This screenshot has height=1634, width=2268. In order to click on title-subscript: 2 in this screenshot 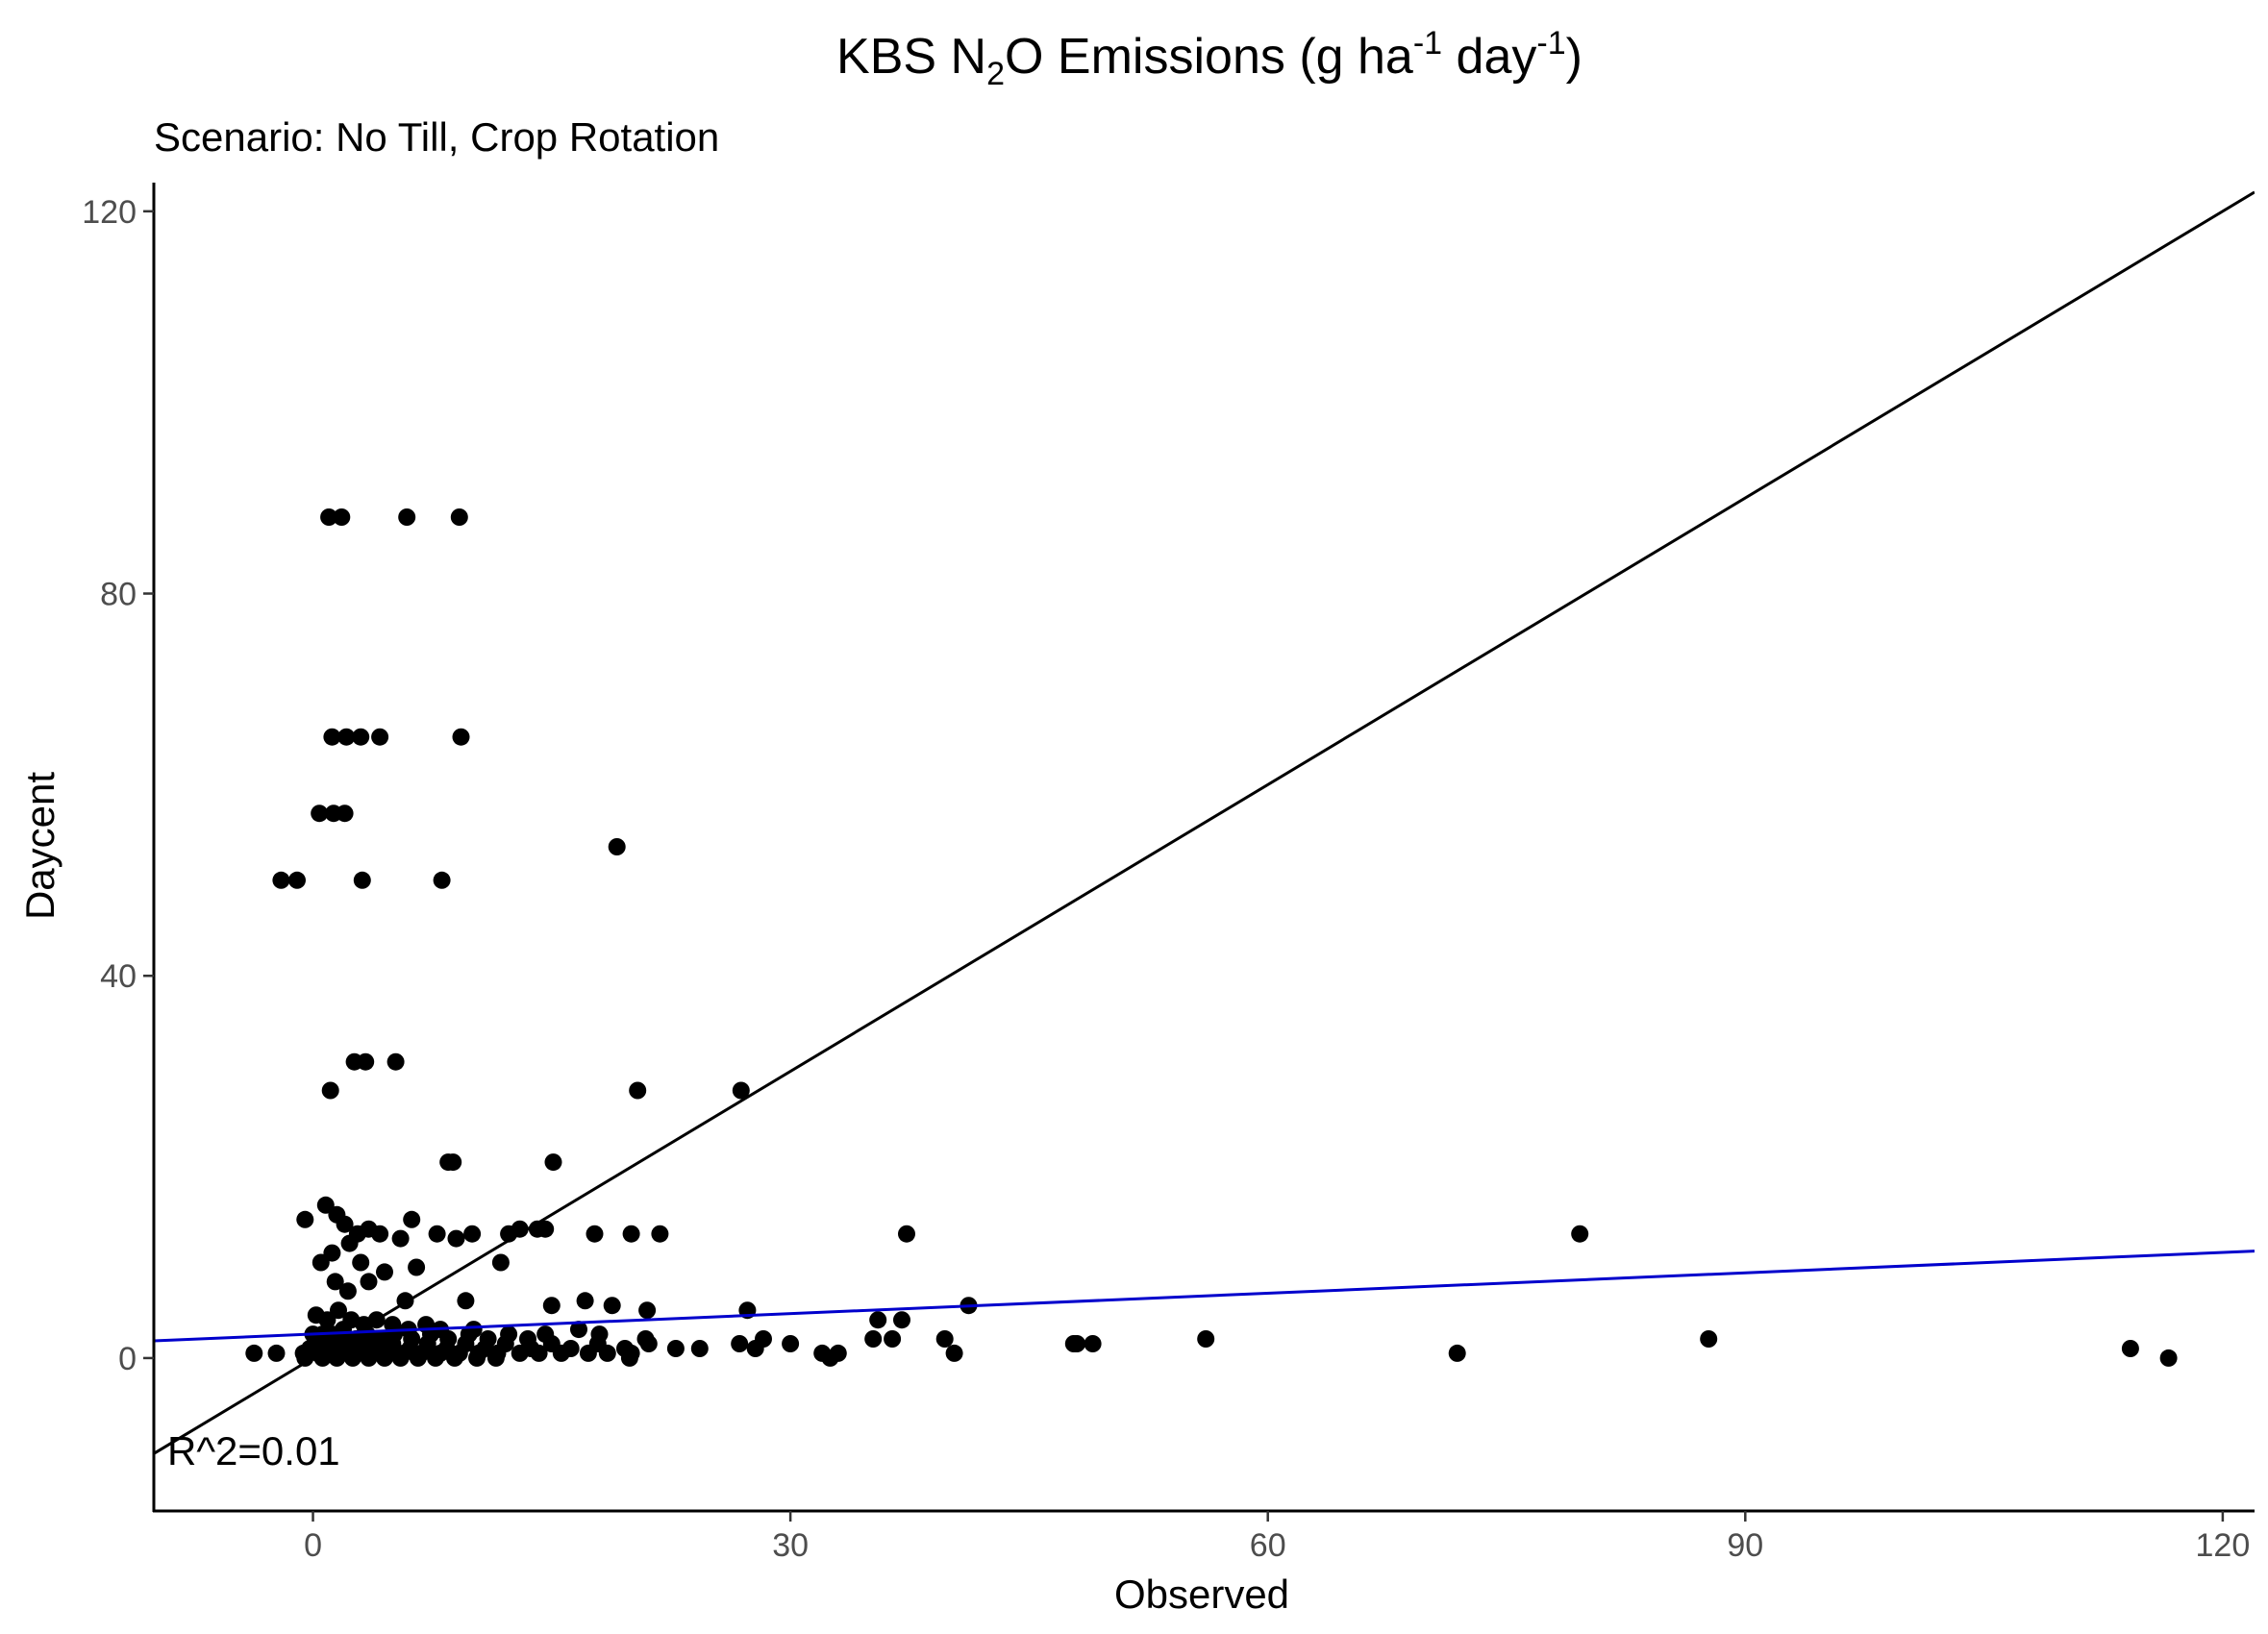, I will do `click(995, 74)`.